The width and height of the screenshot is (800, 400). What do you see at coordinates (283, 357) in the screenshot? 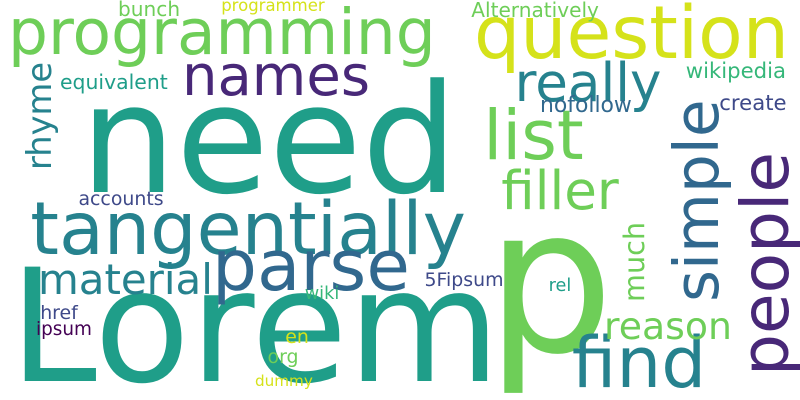
I see `cloud-word-org: org` at bounding box center [283, 357].